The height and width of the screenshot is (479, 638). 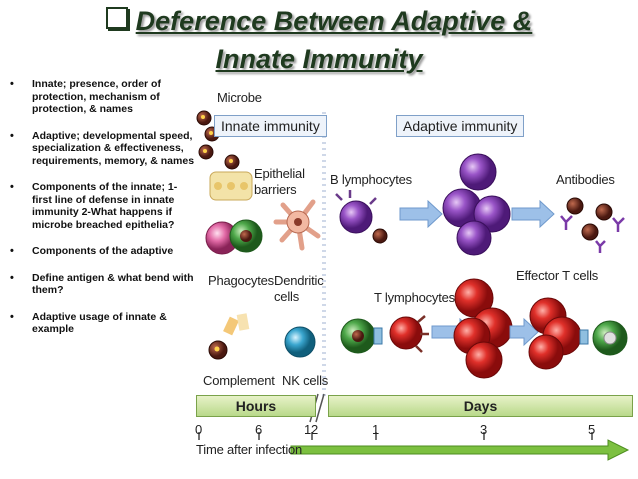 What do you see at coordinates (239, 97) in the screenshot?
I see `microbe-label: Microbe` at bounding box center [239, 97].